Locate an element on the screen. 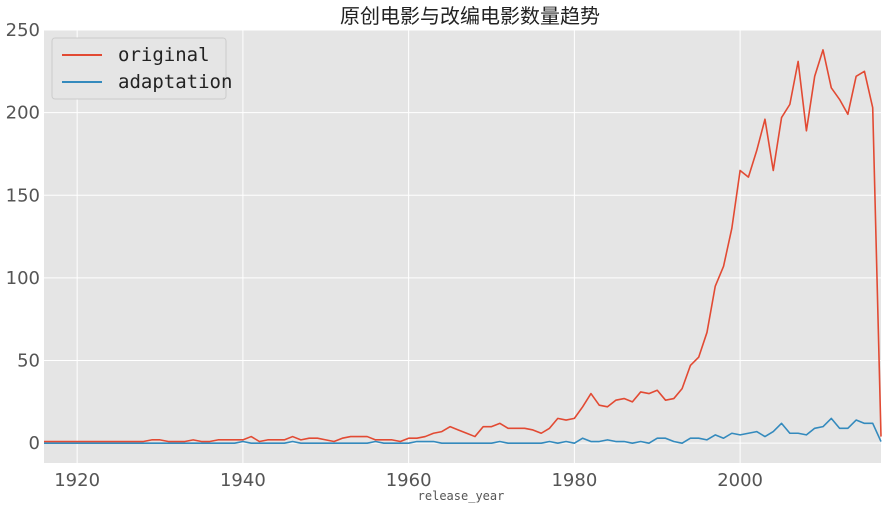  legend: original adaptation is located at coordinates (141, 68).